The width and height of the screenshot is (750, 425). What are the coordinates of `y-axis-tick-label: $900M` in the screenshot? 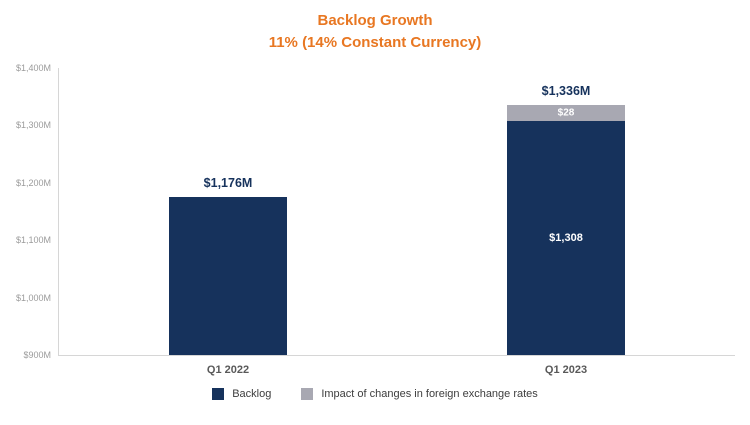 It's located at (37, 355).